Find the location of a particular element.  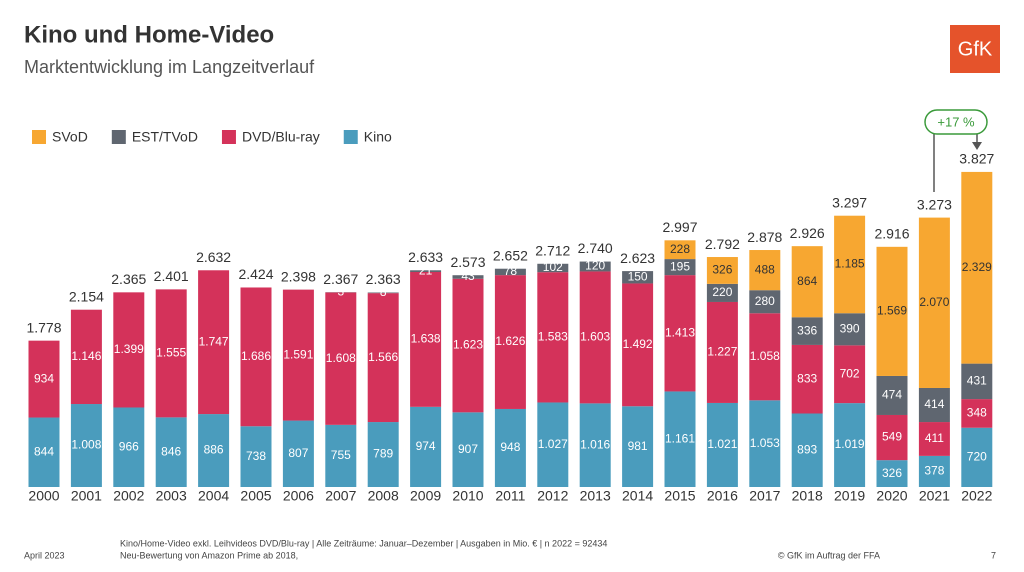

total-label: 2.632 is located at coordinates (213, 257).